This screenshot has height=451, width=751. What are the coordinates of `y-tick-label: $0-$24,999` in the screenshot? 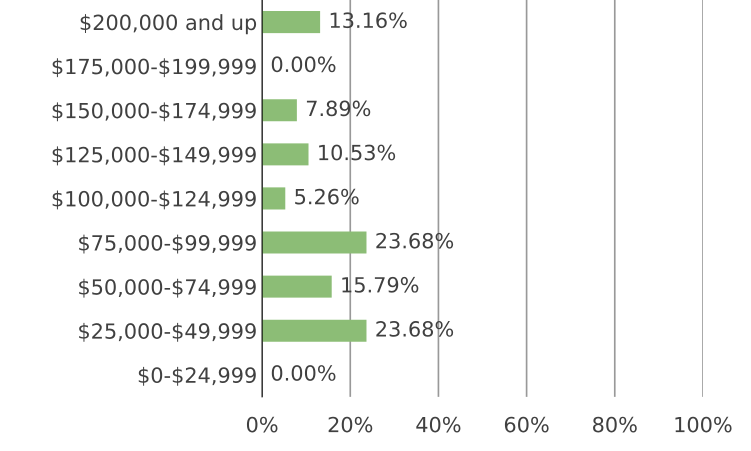 It's located at (197, 376).